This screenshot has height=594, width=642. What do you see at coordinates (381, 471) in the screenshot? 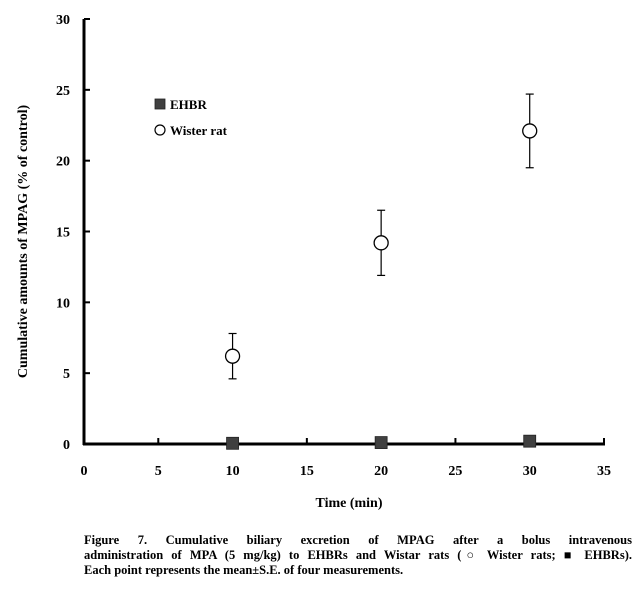
I see `x-tick-label: 20` at bounding box center [381, 471].